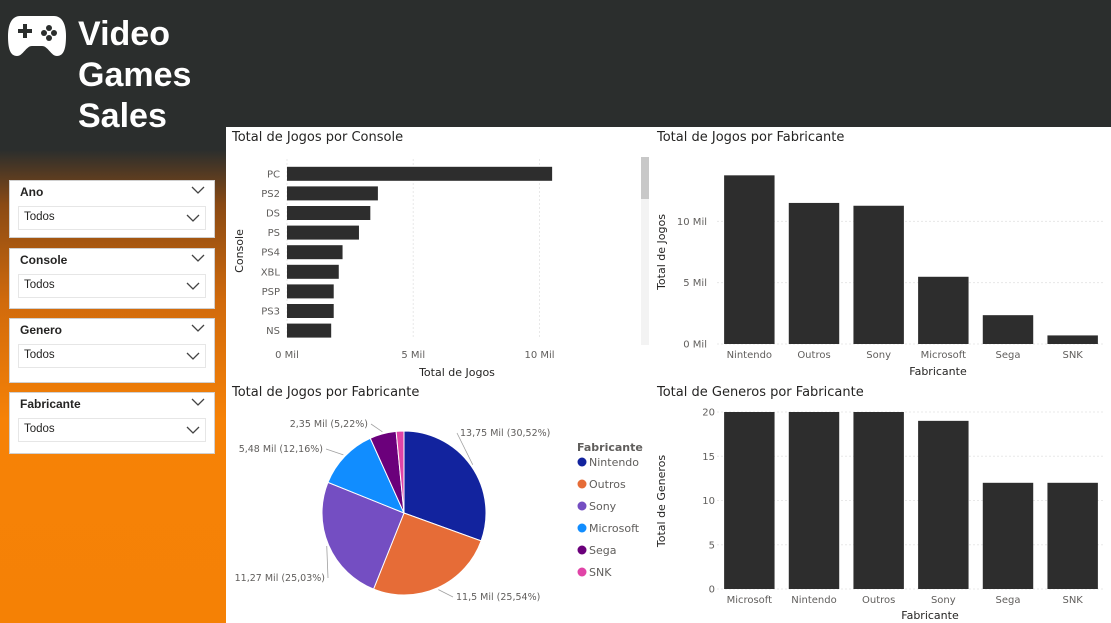  Describe the element at coordinates (614, 462) in the screenshot. I see `legend-item: Nintendo` at that location.